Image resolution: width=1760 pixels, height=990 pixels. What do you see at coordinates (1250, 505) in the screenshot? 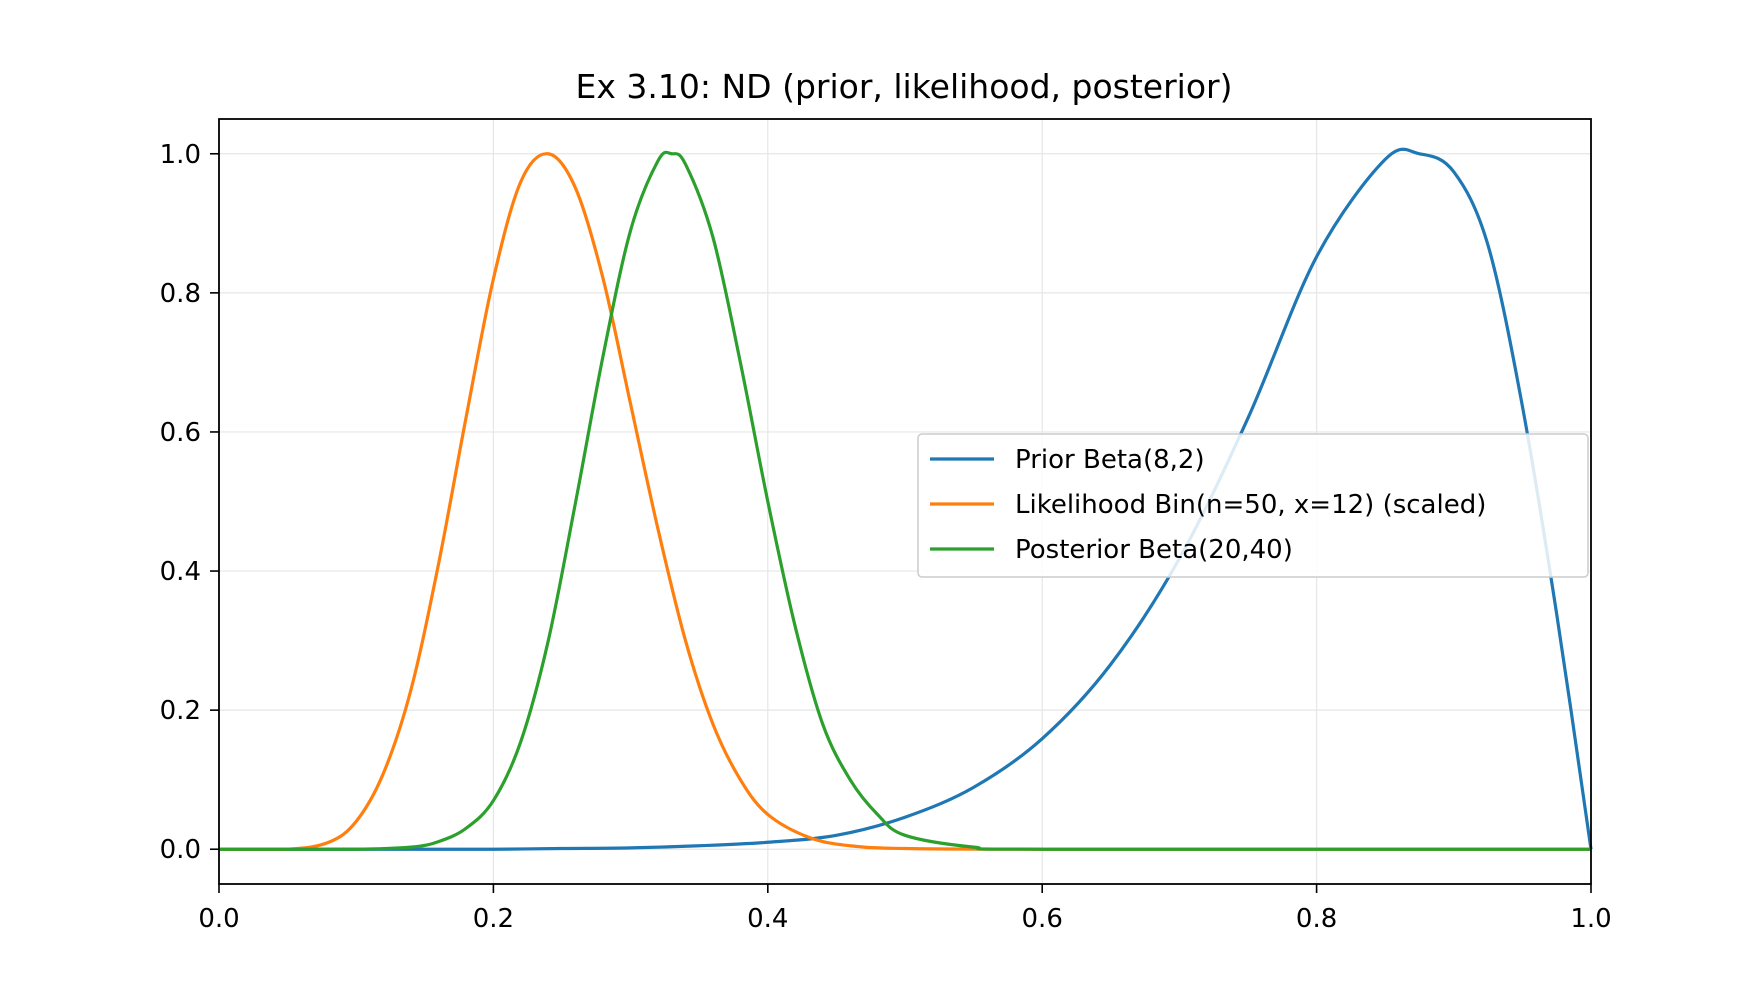
I see `legend-entry-2: Likelihood Bin(n=50, x=12) (scaled)` at bounding box center [1250, 505].